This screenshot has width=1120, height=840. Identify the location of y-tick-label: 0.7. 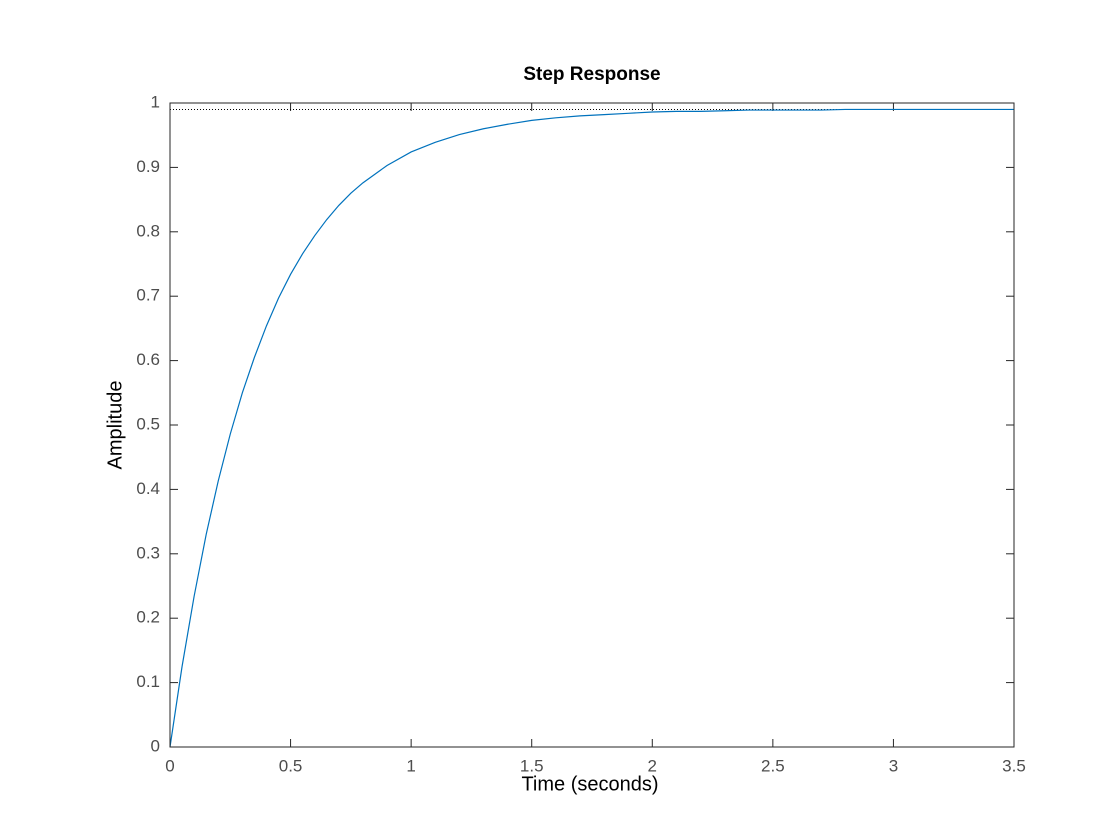
(148, 295).